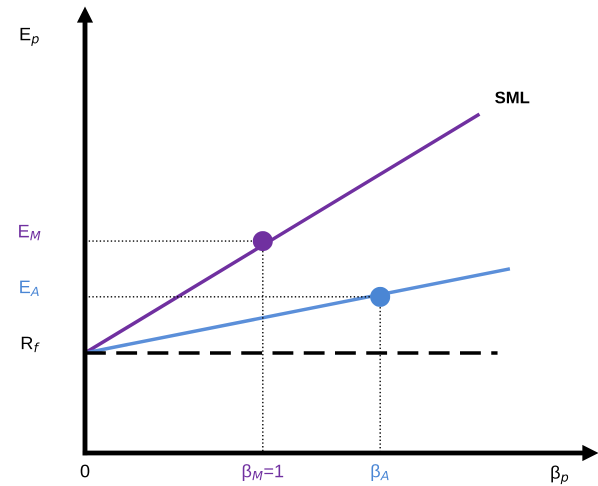 The width and height of the screenshot is (598, 486). What do you see at coordinates (31, 344) in the screenshot?
I see `text: R$_{f}$` at bounding box center [31, 344].